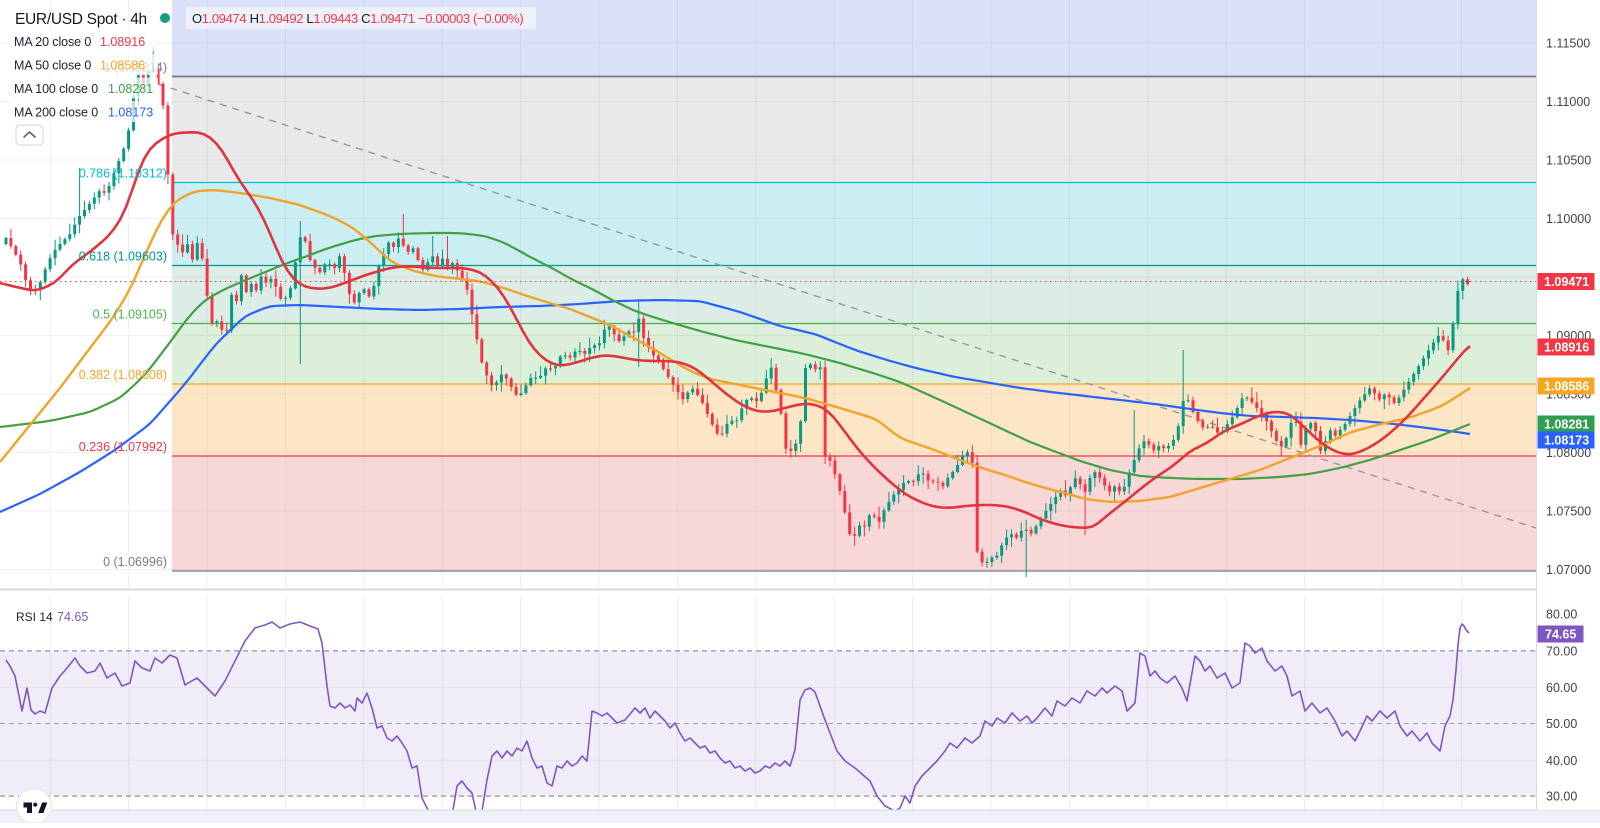  Describe the element at coordinates (1561, 651) in the screenshot. I see `svg-text: 70.00` at that location.